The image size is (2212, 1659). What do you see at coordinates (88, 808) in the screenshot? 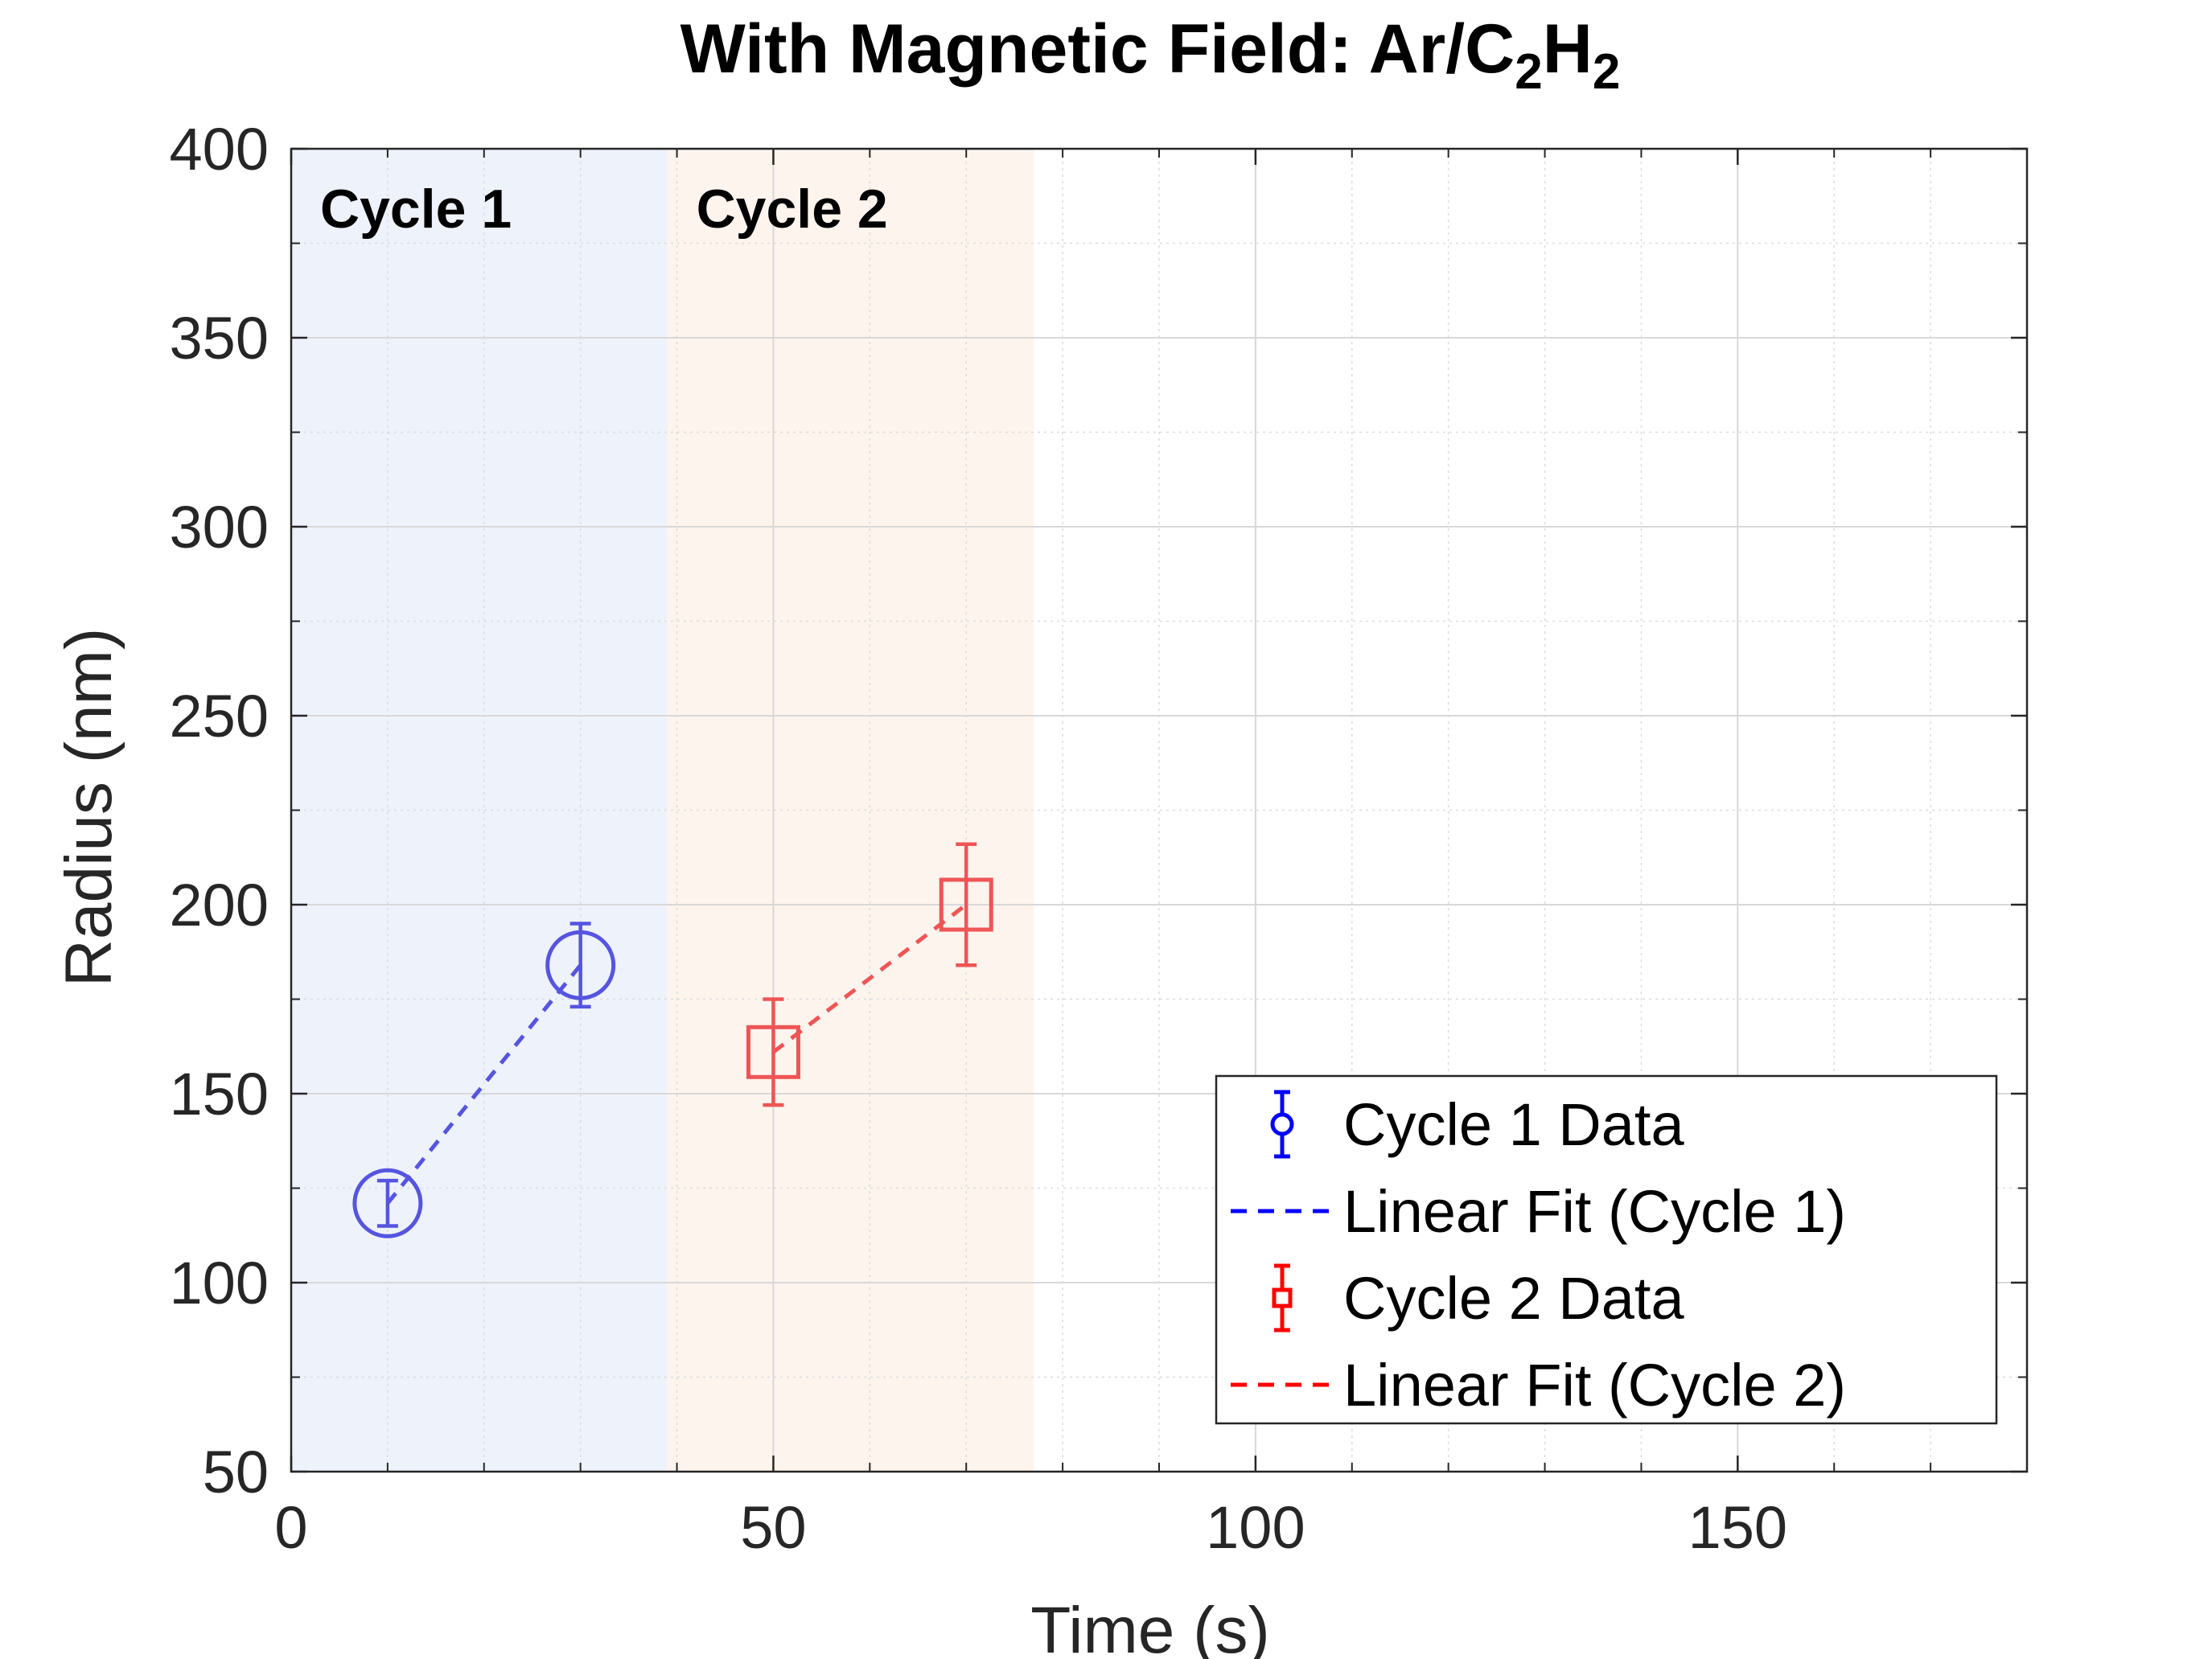
I see `y-axis-label: Radius (nm)` at bounding box center [88, 808].